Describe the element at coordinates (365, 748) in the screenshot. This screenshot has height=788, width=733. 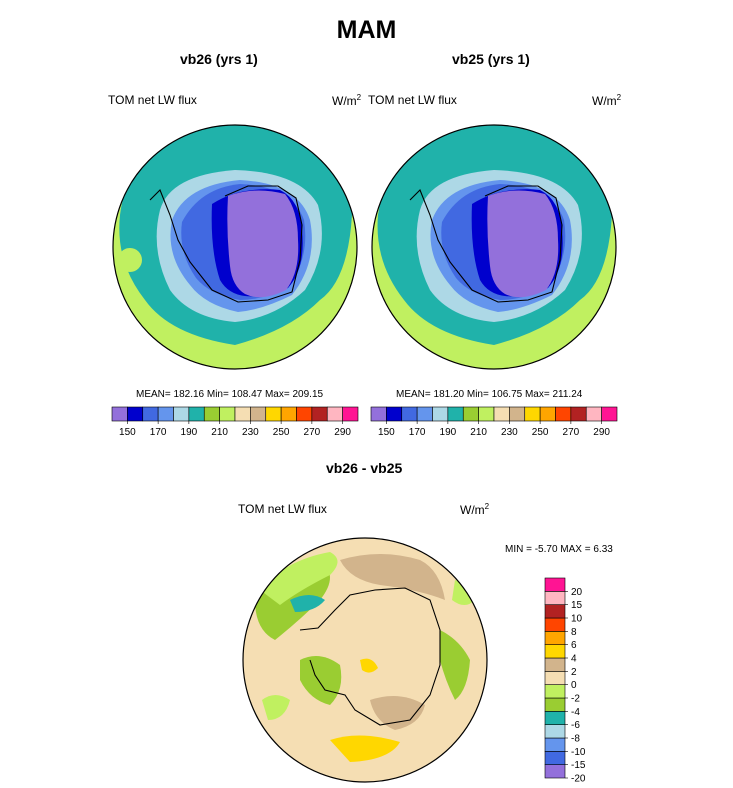
I see `map-diff-region-h` at that location.